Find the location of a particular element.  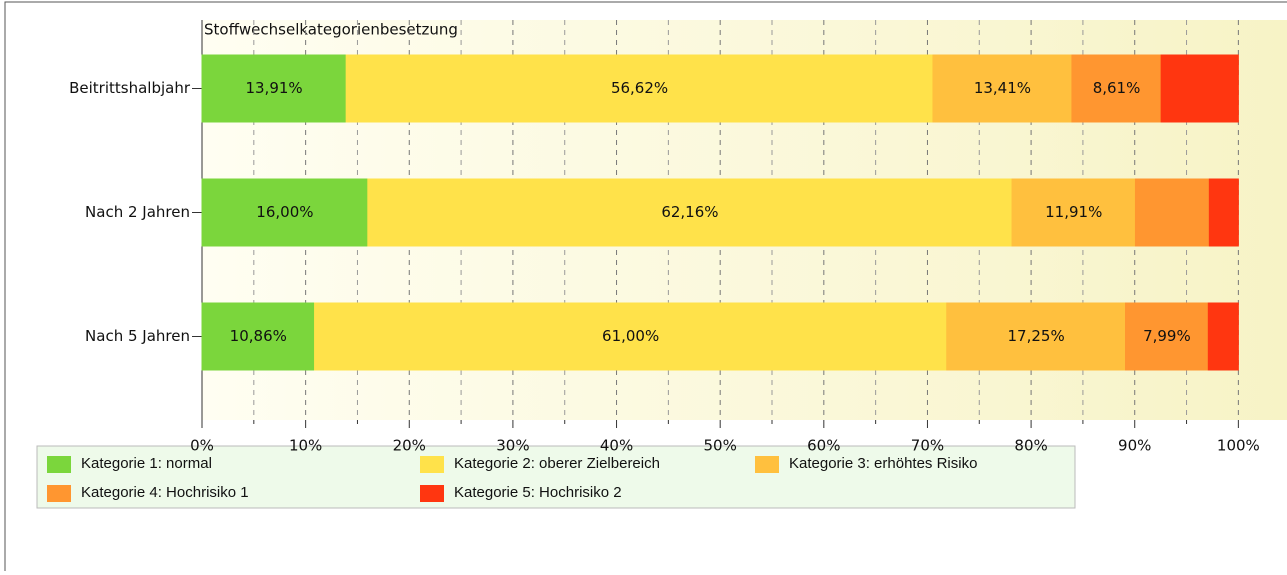

value-label: 10,86% is located at coordinates (258, 336).